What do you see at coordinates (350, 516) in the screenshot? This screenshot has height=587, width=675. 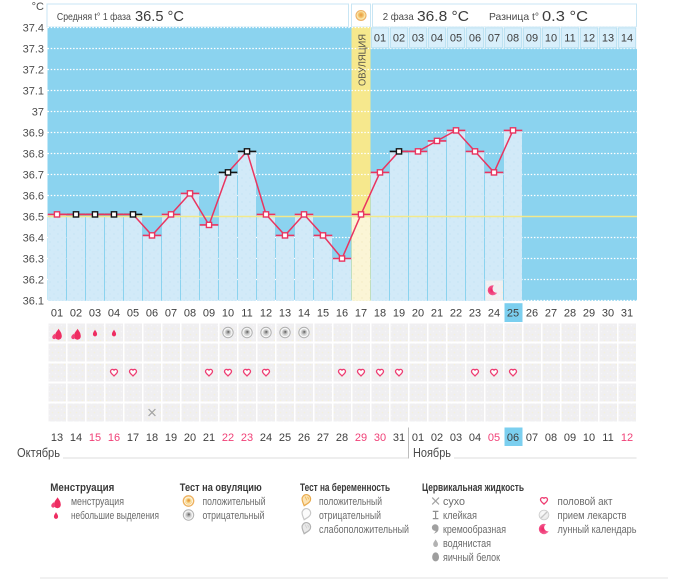 I see `svg-text: отрицательный` at bounding box center [350, 516].